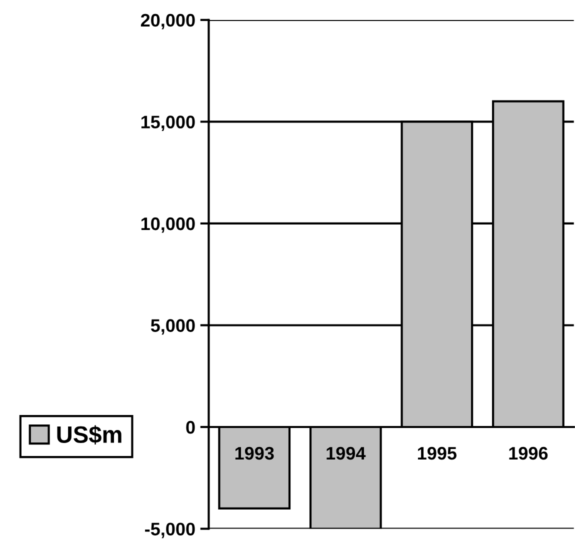 Image resolution: width=575 pixels, height=539 pixels. What do you see at coordinates (254, 453) in the screenshot?
I see `x-tick-label: 1993` at bounding box center [254, 453].